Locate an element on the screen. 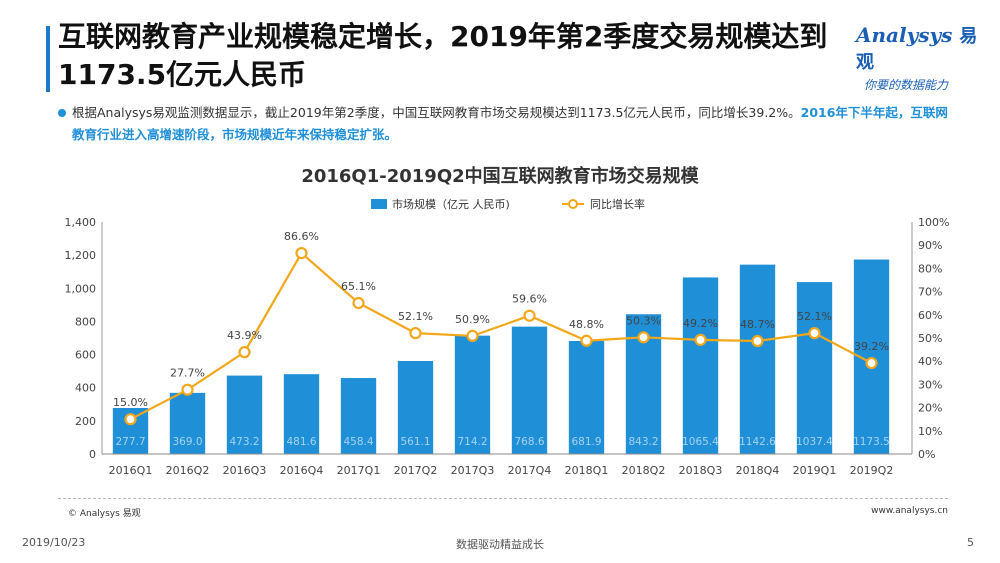 The width and height of the screenshot is (1000, 563). y-right-tick-label: 20% is located at coordinates (930, 408).